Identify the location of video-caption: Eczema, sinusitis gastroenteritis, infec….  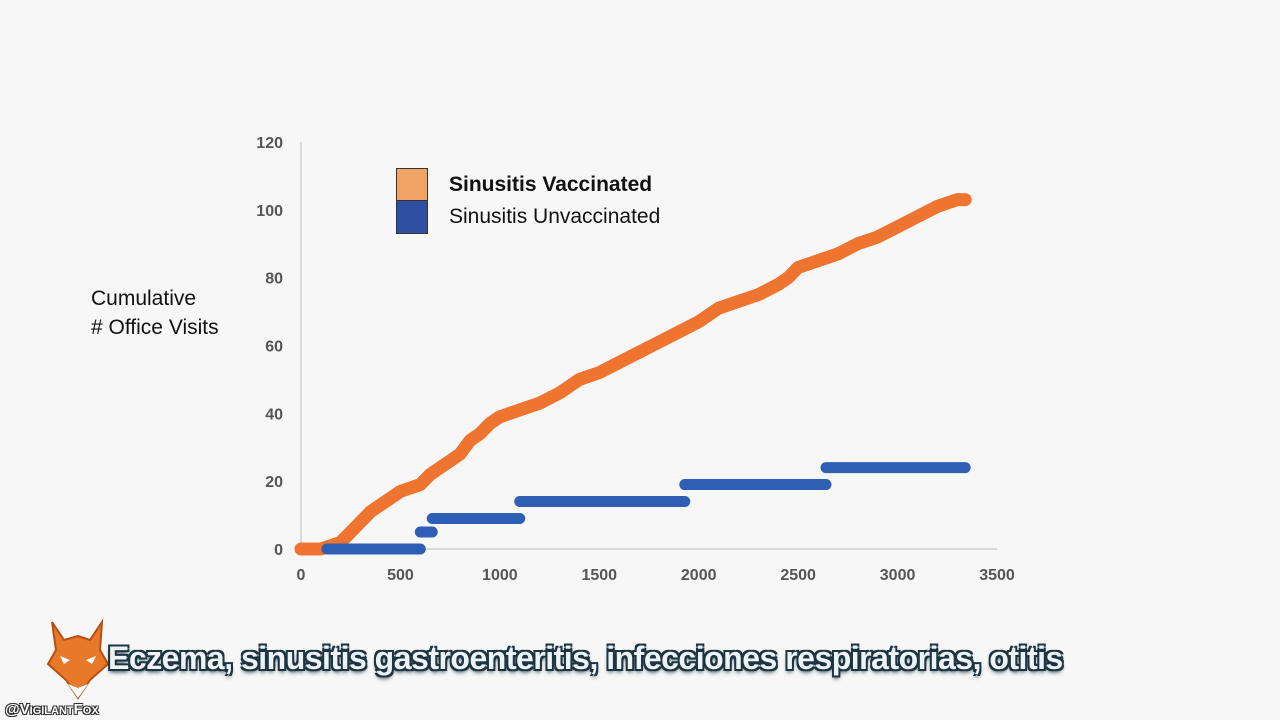
(585, 658).